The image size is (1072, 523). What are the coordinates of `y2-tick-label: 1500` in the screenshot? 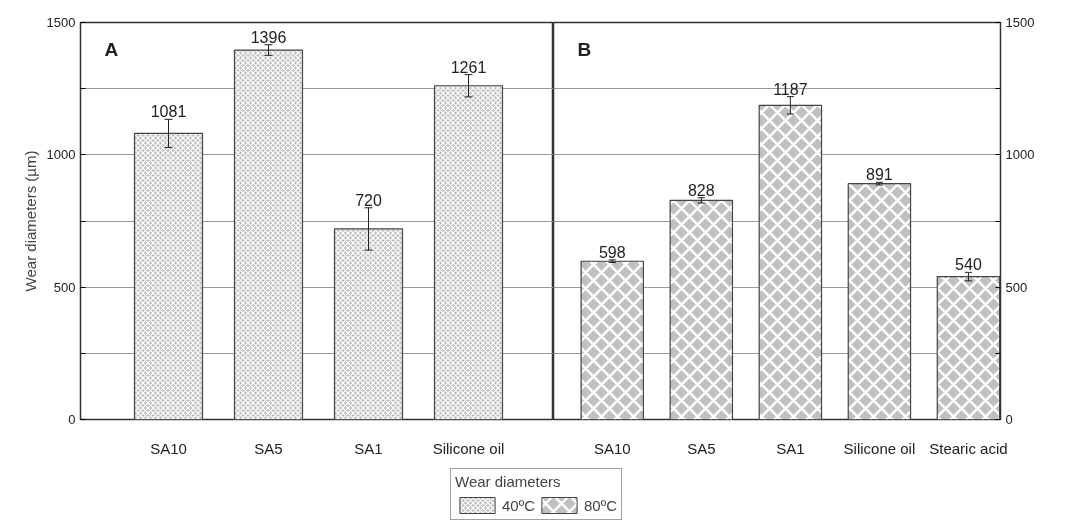 It's located at (1020, 22).